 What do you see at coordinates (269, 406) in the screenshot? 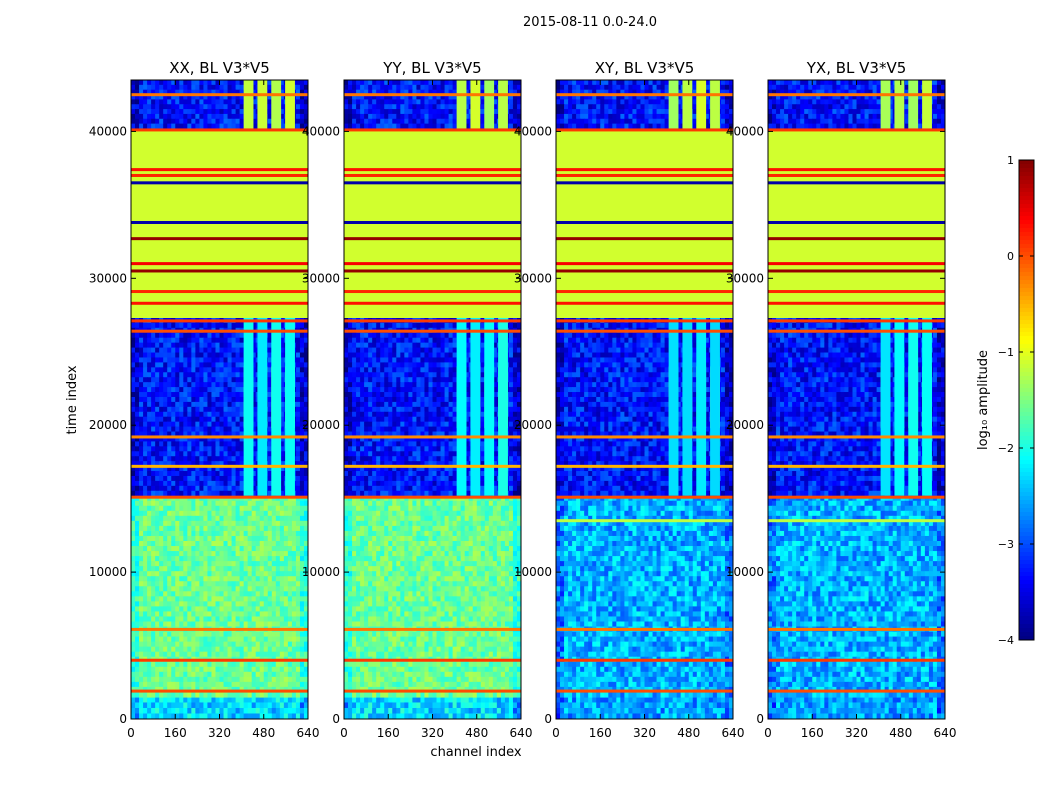
I see `rfi-block` at bounding box center [269, 406].